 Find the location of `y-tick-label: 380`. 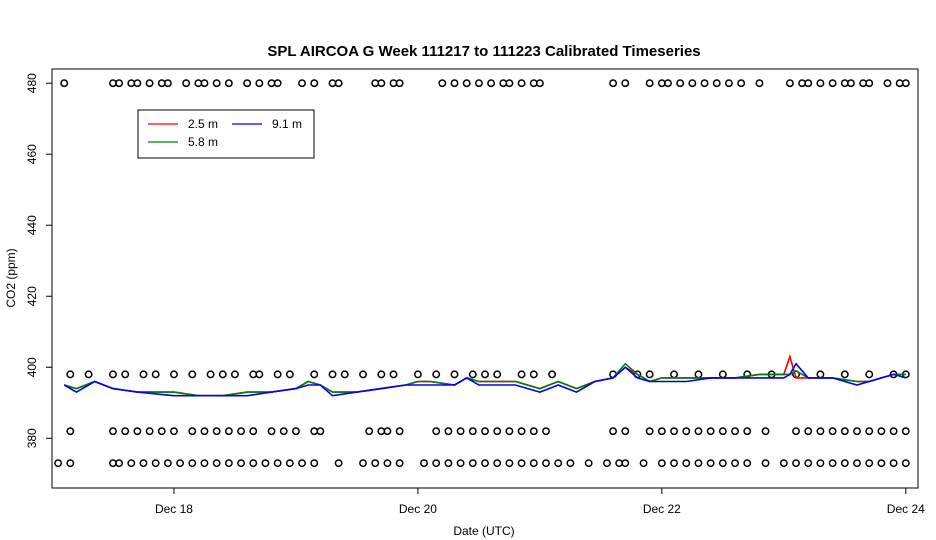

y-tick-label: 380 is located at coordinates (32, 438).